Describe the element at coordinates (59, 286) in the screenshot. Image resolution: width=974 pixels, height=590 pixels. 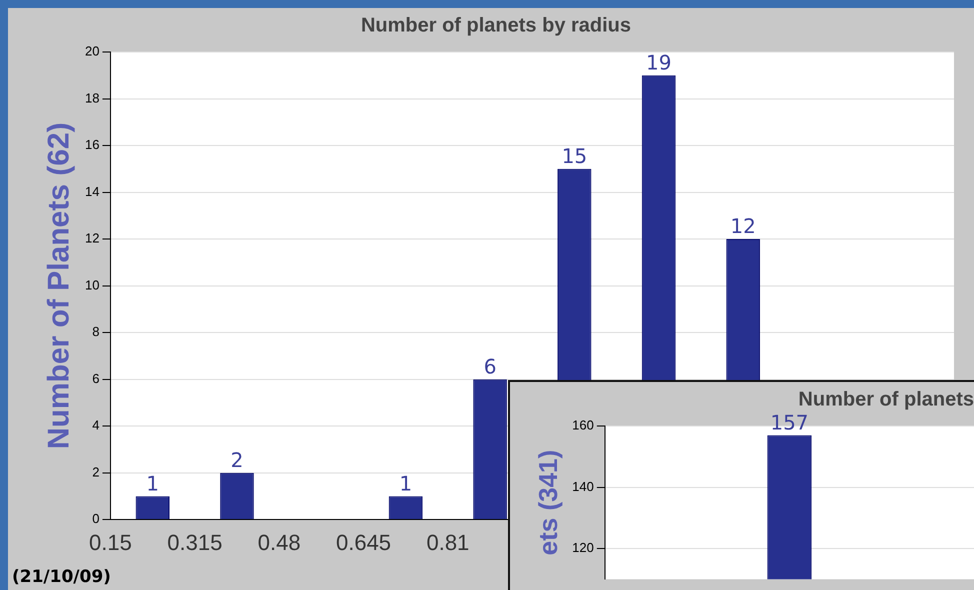
I see `y-axis-title: Number of Planets (62)` at that location.